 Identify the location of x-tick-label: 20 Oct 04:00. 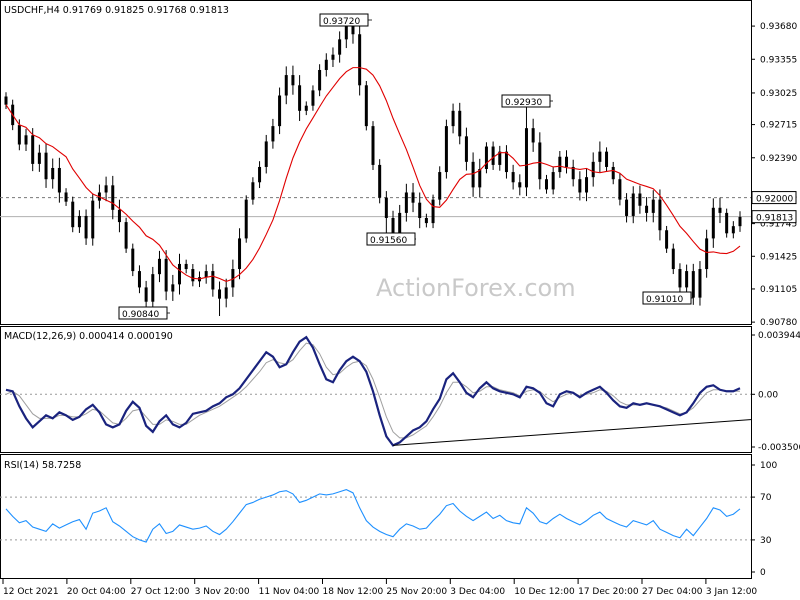
(96, 592).